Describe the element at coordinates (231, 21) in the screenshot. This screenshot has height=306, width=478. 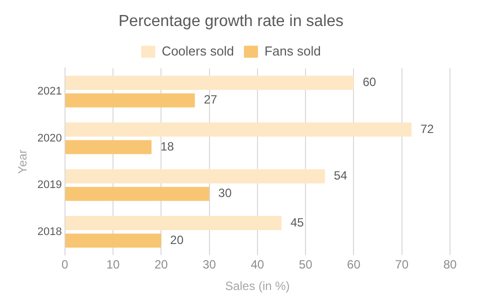
I see `chart-title: Percentage growth rate in sales` at that location.